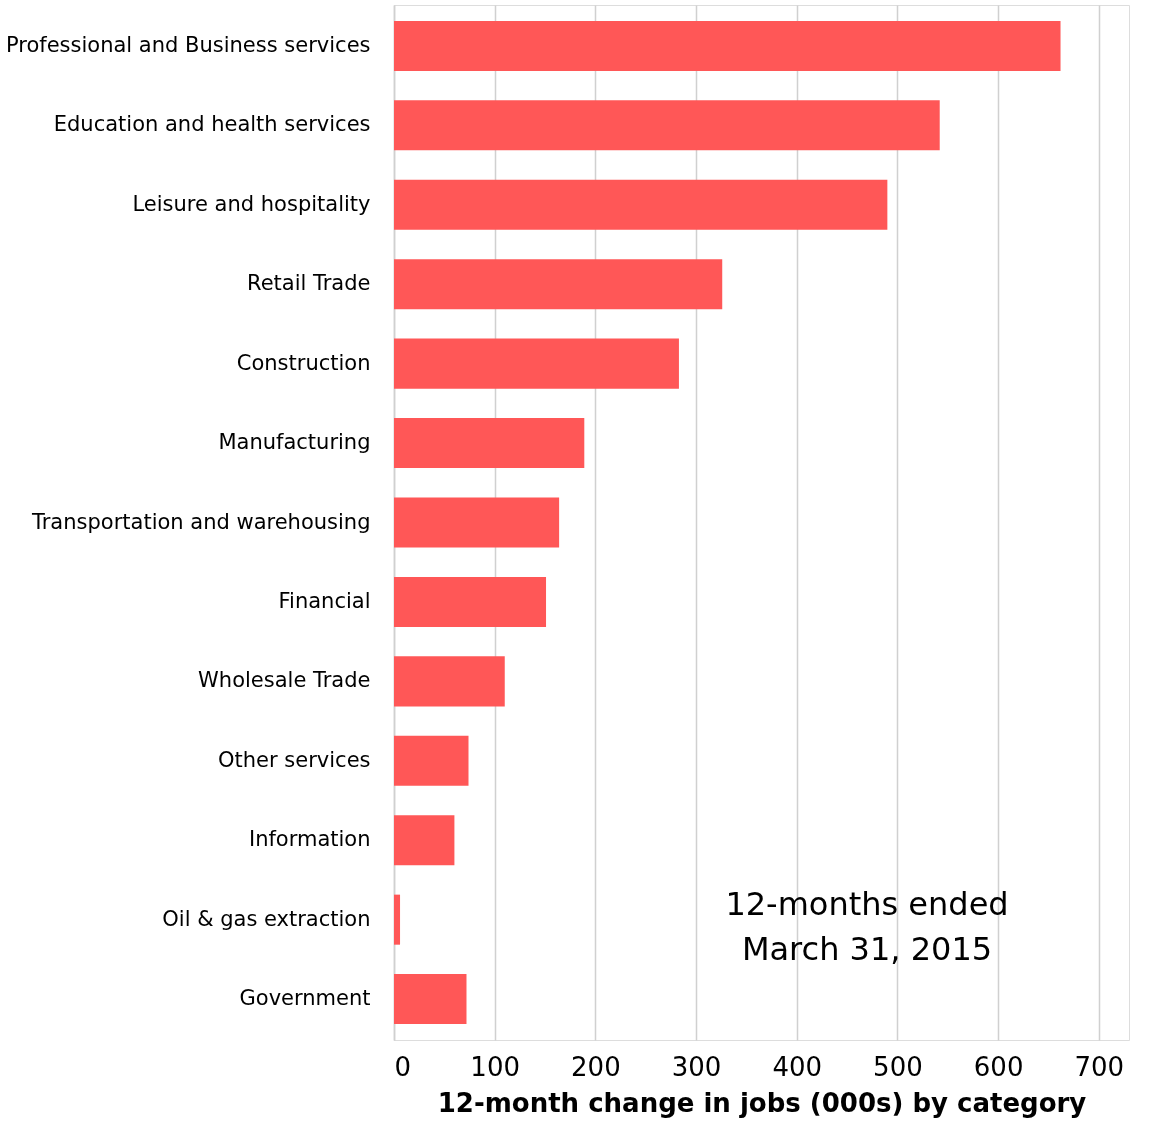 The image size is (1162, 1144). I want to click on y-tick-label: Transportation and warehousing, so click(200, 521).